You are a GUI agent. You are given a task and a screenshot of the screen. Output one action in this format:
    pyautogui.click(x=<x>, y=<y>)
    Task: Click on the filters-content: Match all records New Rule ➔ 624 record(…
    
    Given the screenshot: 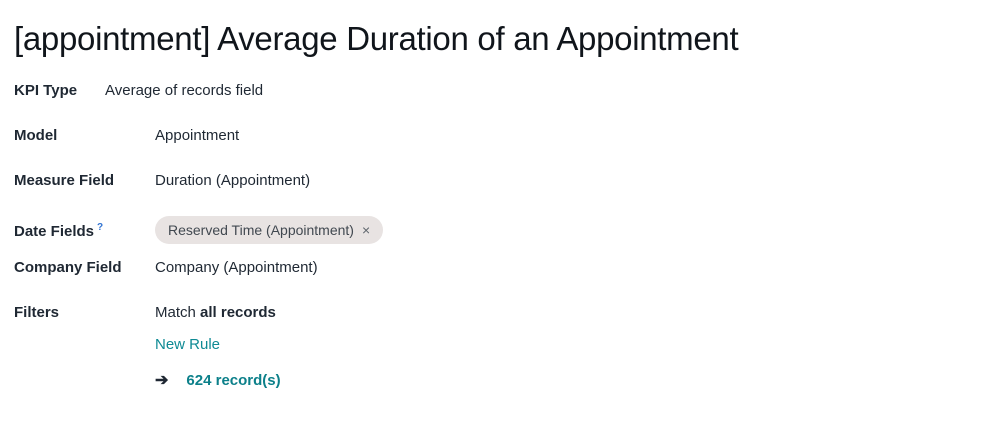 What is the action you would take?
    pyautogui.click(x=218, y=347)
    